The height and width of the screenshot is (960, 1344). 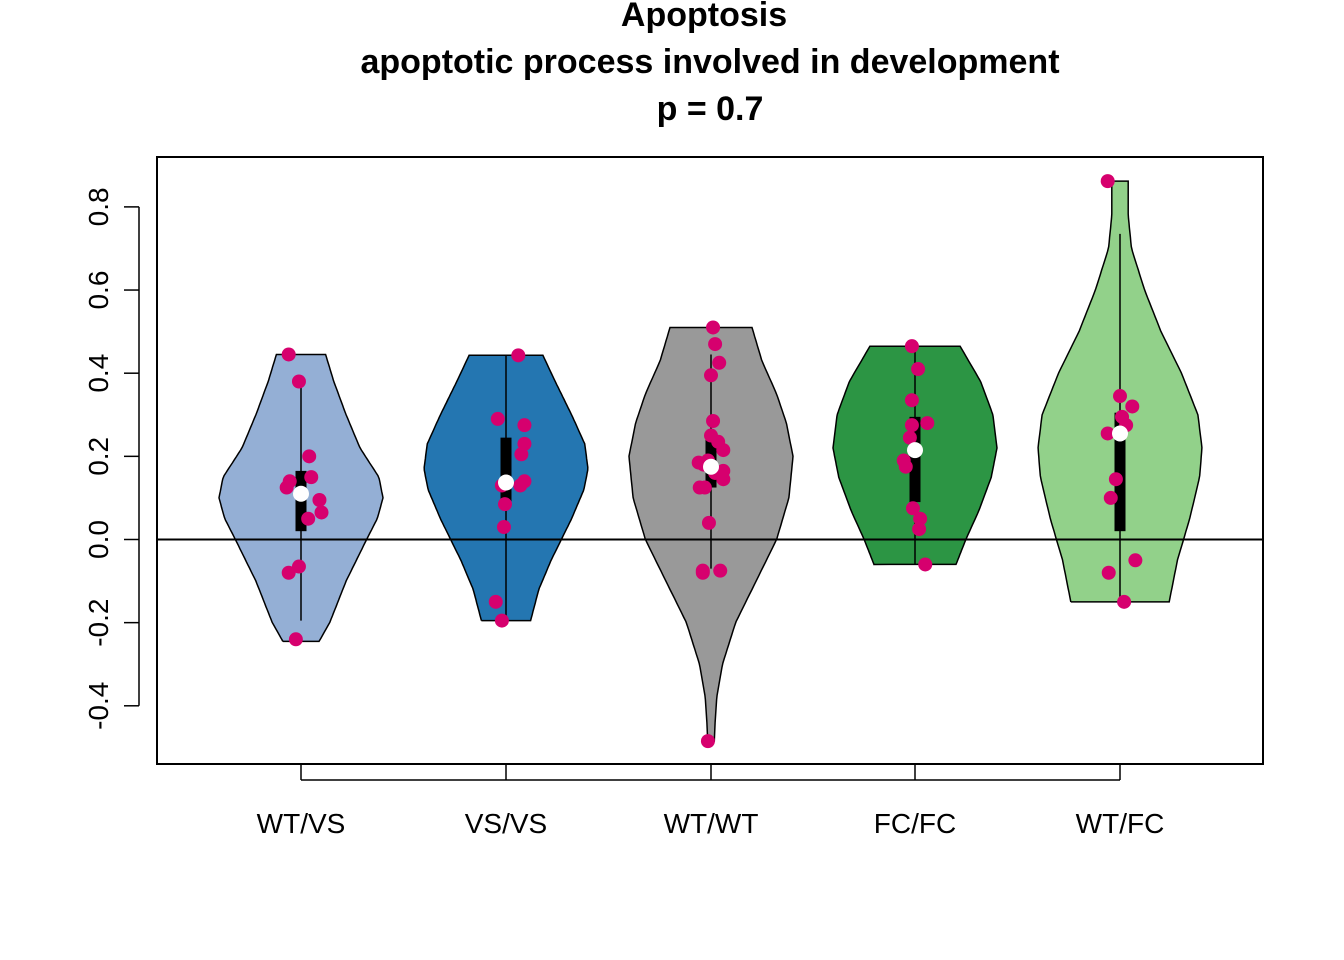 What do you see at coordinates (98, 706) in the screenshot?
I see `y-tick-label: -0.4` at bounding box center [98, 706].